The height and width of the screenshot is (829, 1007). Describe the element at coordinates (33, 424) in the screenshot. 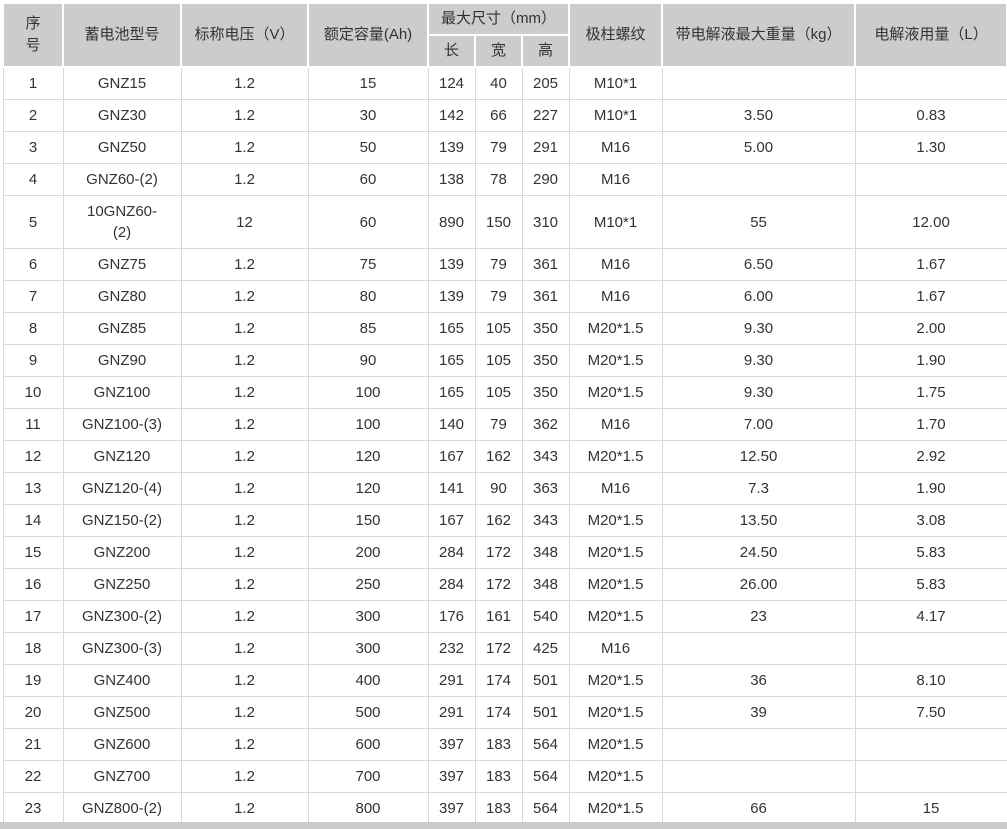

I see `cell-seq: 11` at that location.